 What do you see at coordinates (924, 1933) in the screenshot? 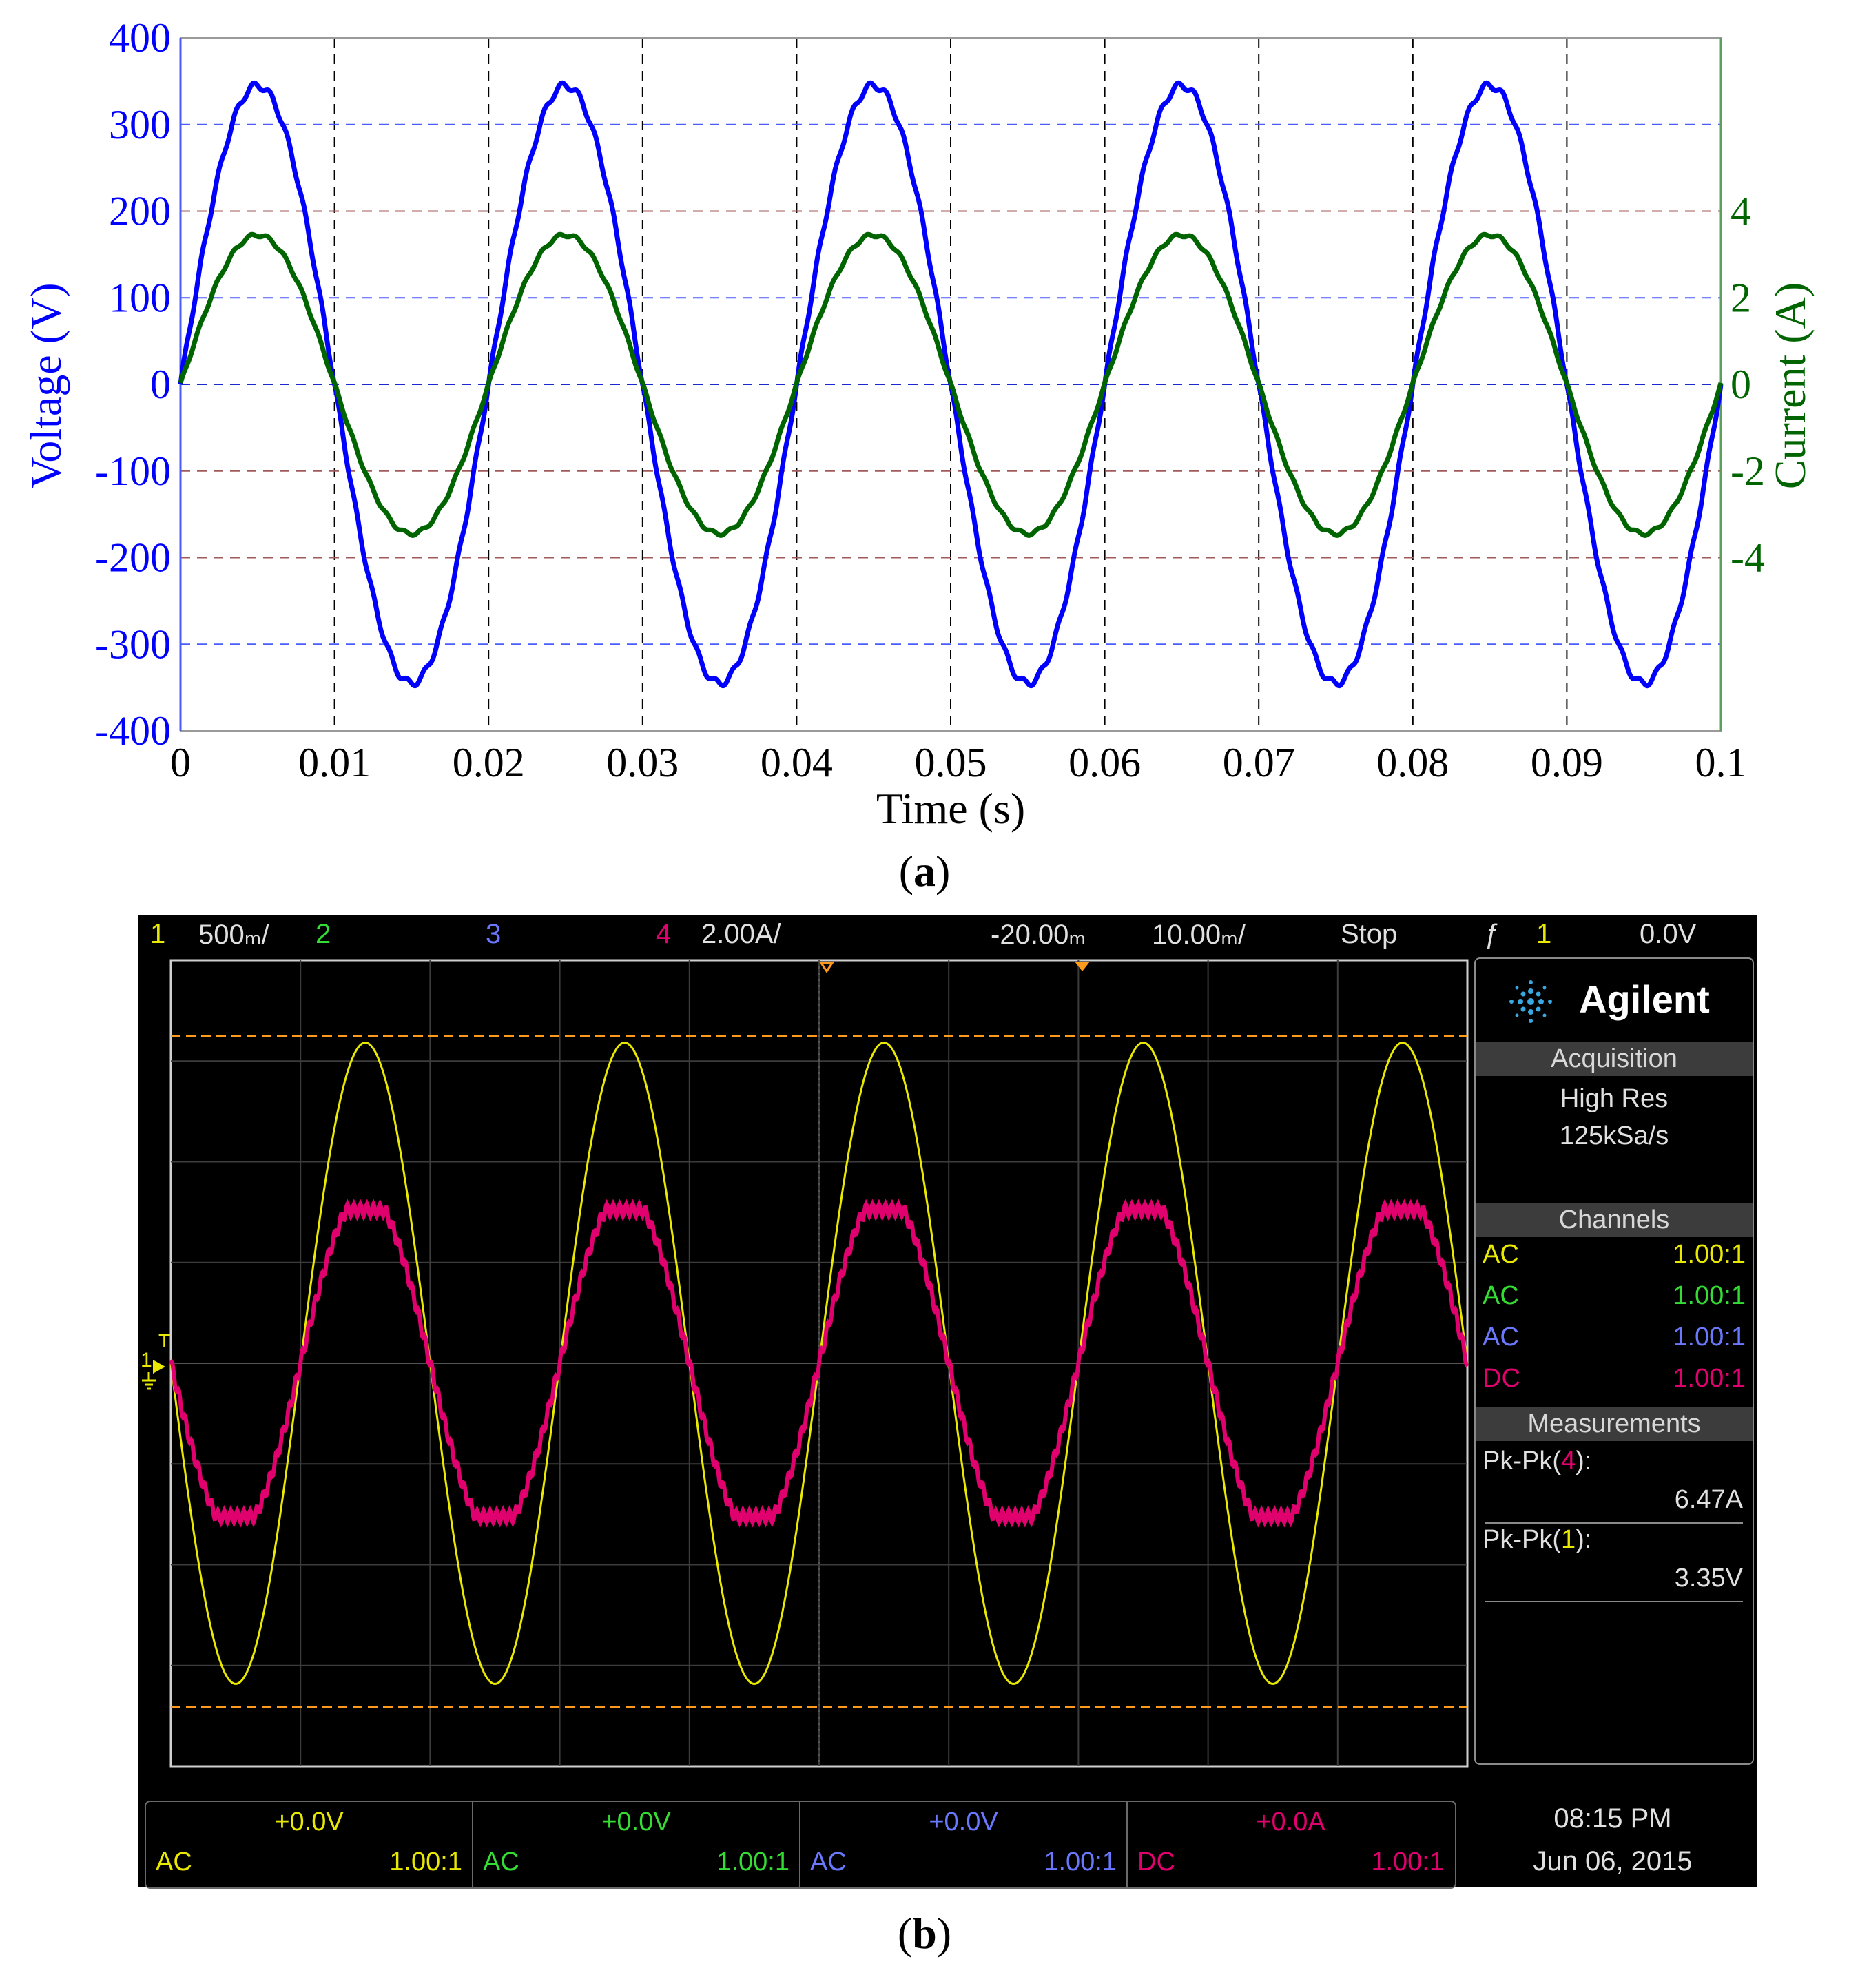
I see `caption-b-letter: b` at bounding box center [924, 1933].